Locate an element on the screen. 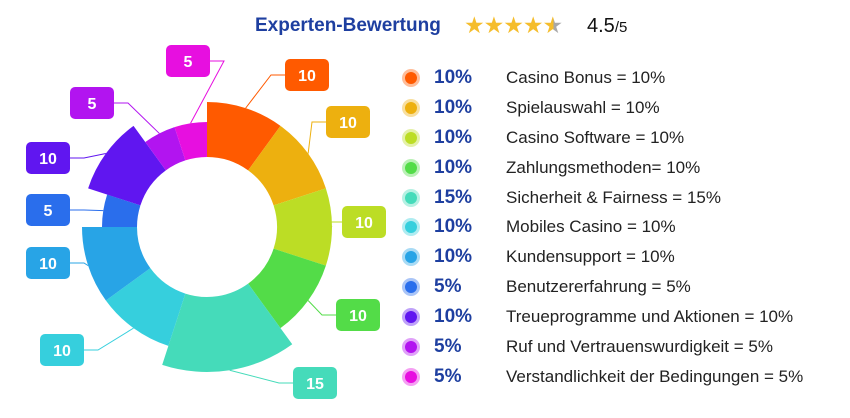 The image size is (850, 418). legend-label: Mobiles Casino = 10% is located at coordinates (591, 227).